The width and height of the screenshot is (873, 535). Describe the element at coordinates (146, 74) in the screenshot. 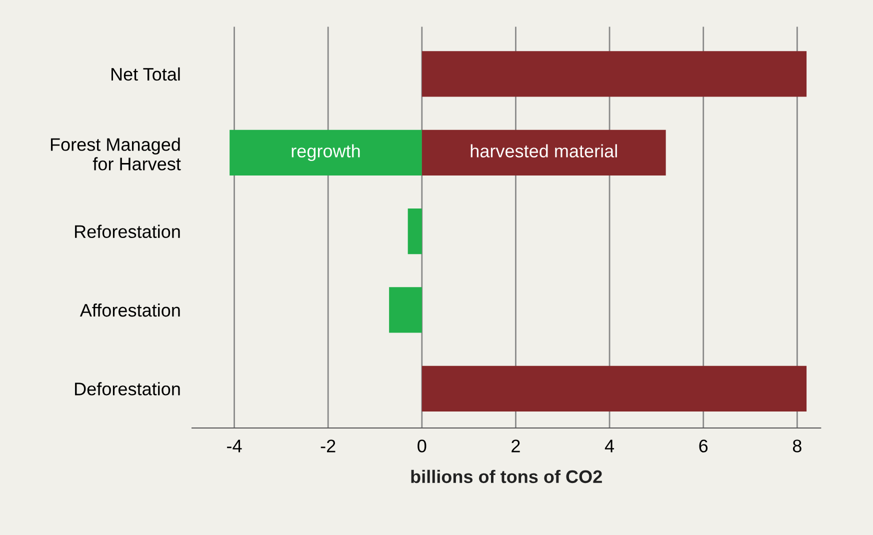

I see `y-tick-label: Net Total` at that location.